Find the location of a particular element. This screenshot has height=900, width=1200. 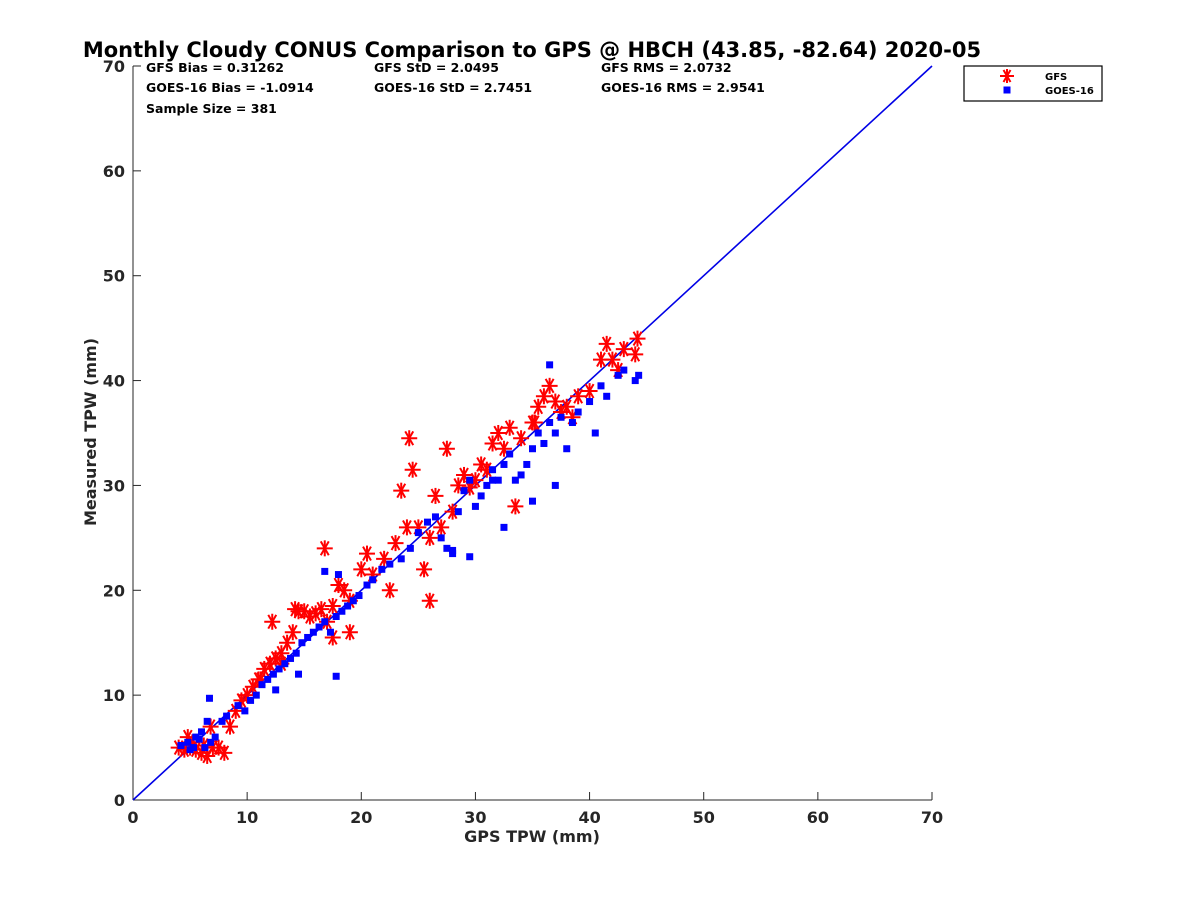

x-tick-label: 30 is located at coordinates (475, 817).